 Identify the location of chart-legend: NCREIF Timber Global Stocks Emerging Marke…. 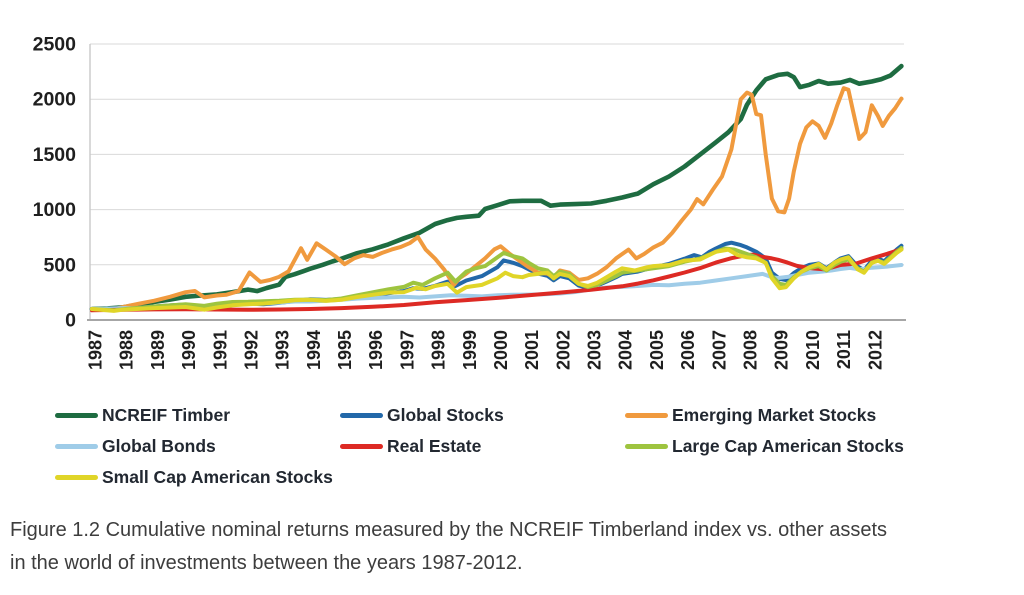
(505, 446).